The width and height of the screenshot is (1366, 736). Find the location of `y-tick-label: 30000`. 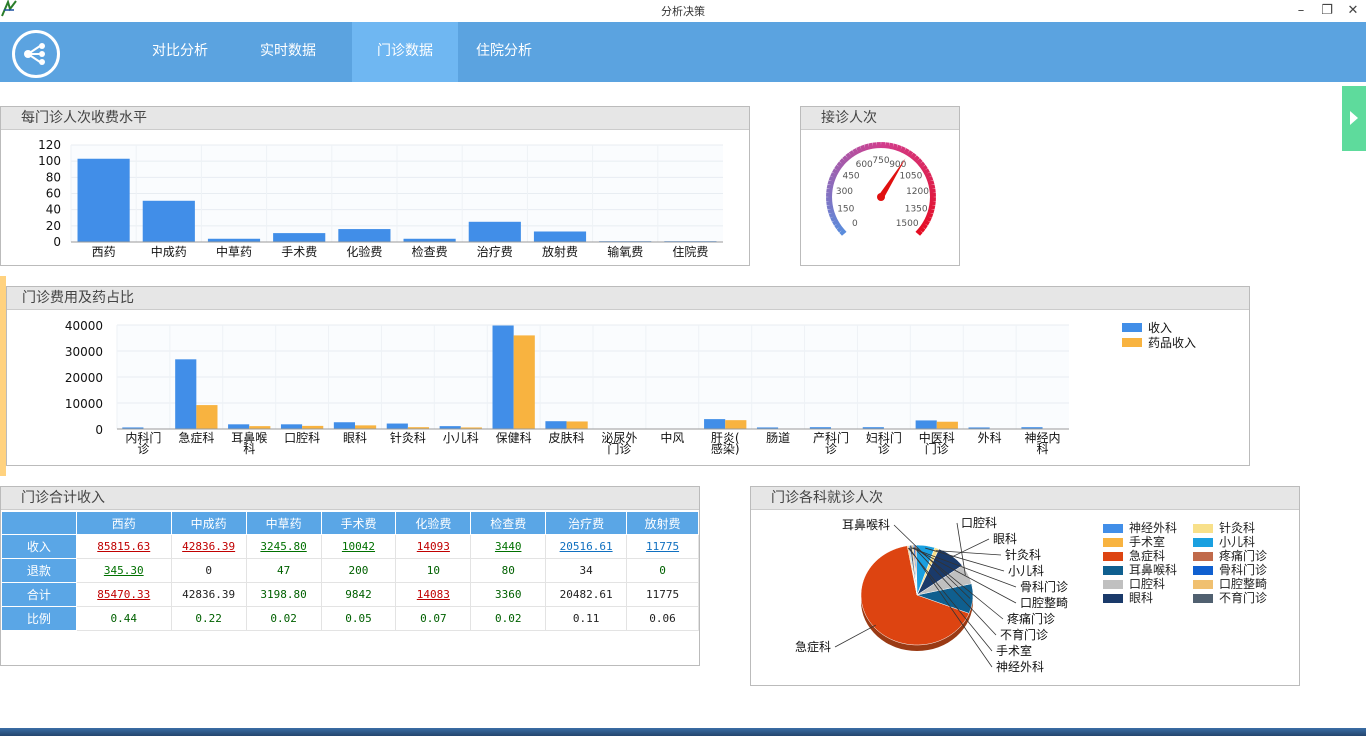

y-tick-label: 30000 is located at coordinates (84, 352).